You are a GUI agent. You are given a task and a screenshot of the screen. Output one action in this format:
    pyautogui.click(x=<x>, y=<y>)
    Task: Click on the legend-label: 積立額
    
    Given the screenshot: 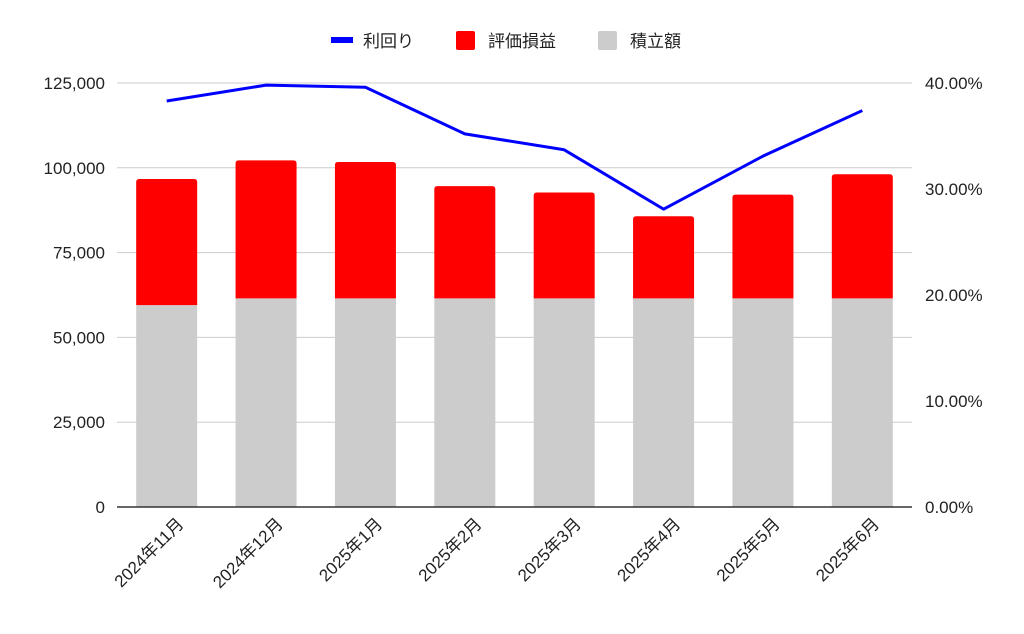 What is the action you would take?
    pyautogui.click(x=655, y=41)
    